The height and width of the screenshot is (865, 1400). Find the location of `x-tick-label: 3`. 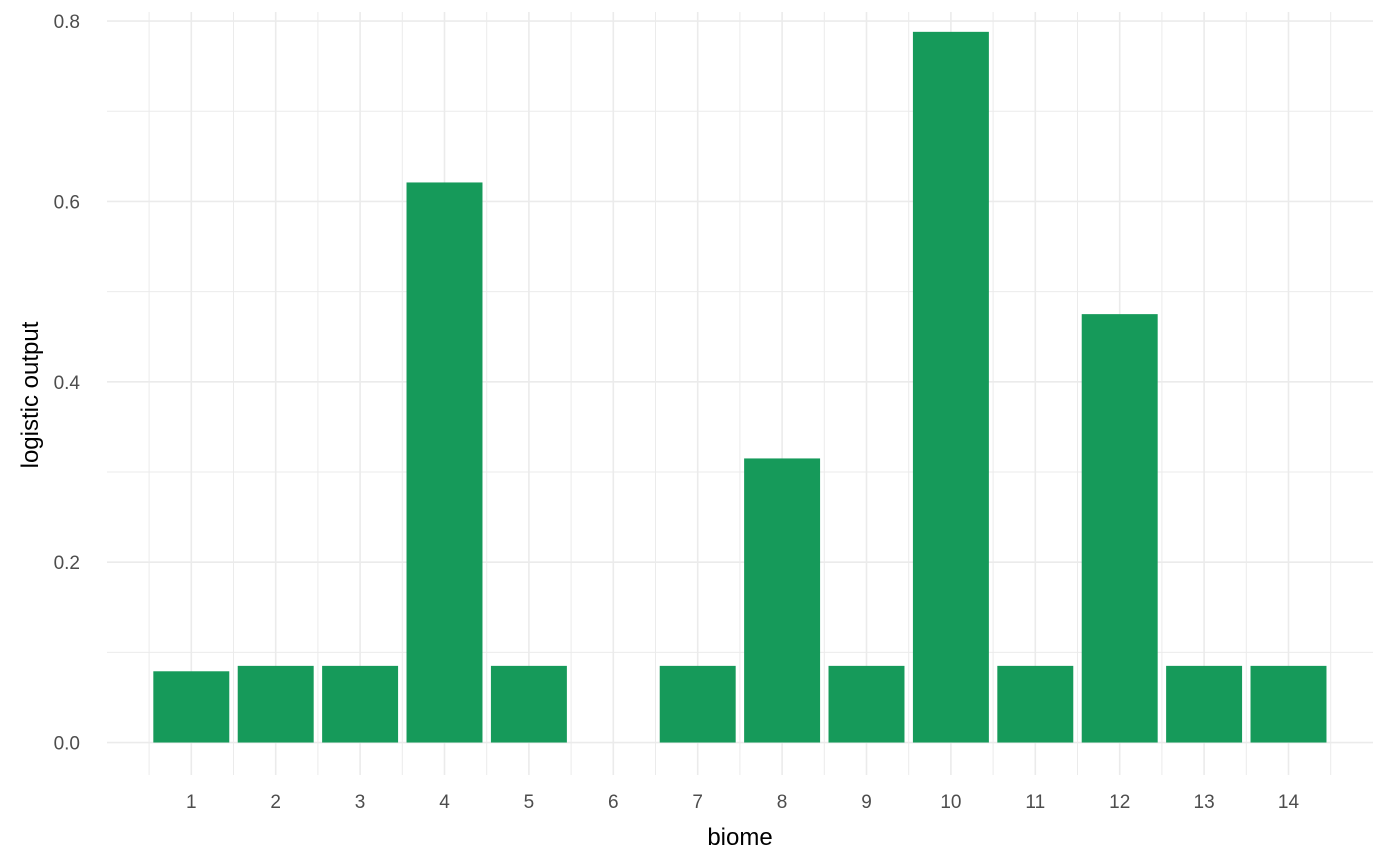

x-tick-label: 3 is located at coordinates (360, 802).